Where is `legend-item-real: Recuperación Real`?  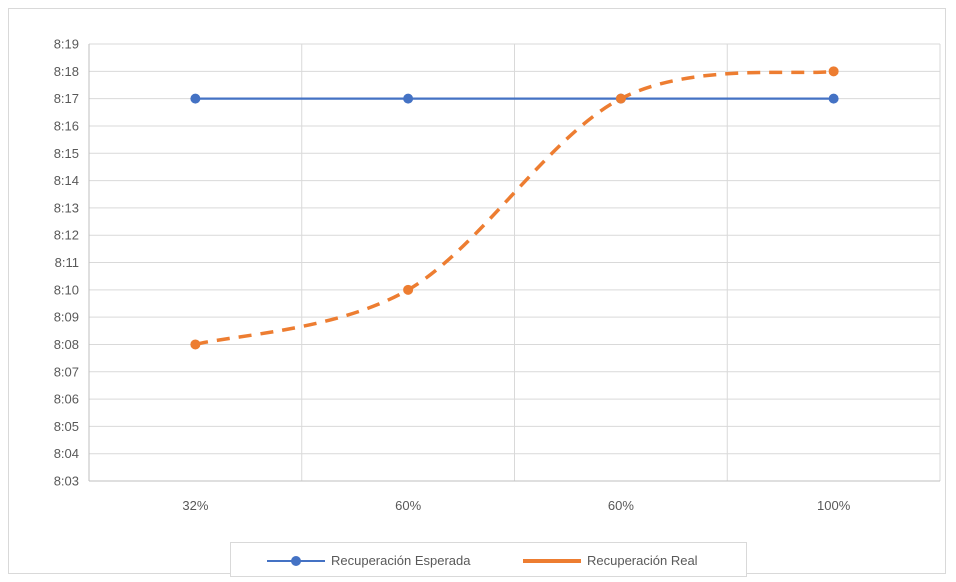 legend-item-real: Recuperación Real is located at coordinates (610, 560).